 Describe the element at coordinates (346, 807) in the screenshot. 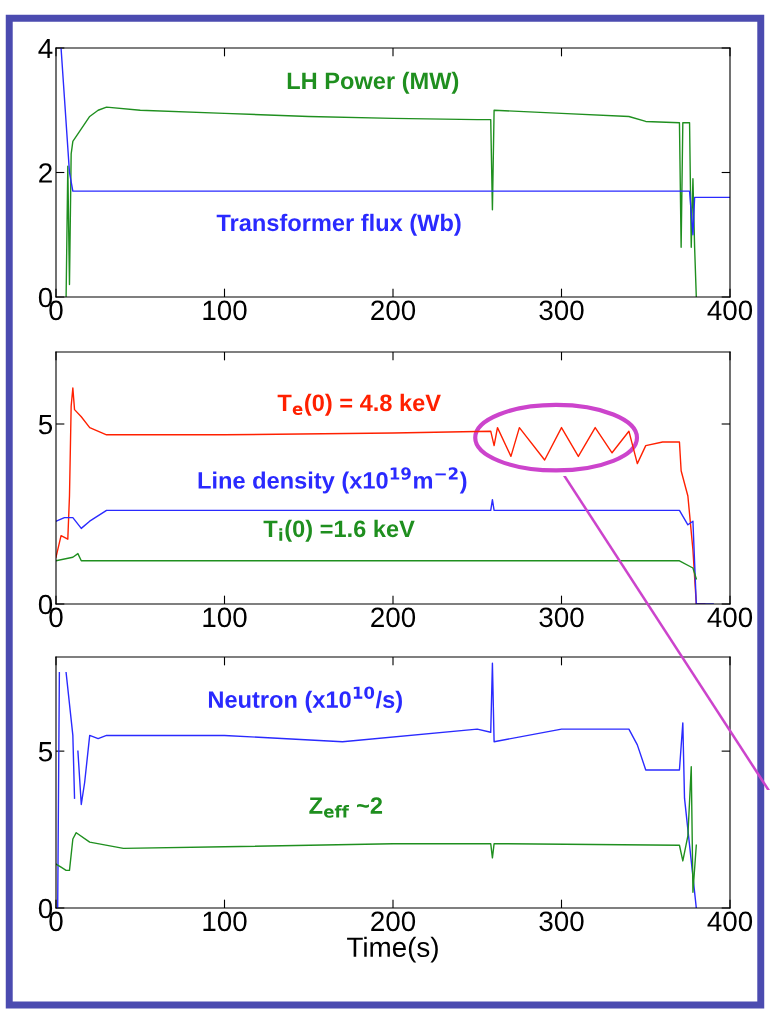

I see `series-label: Z$_{eff}$ ~2` at that location.